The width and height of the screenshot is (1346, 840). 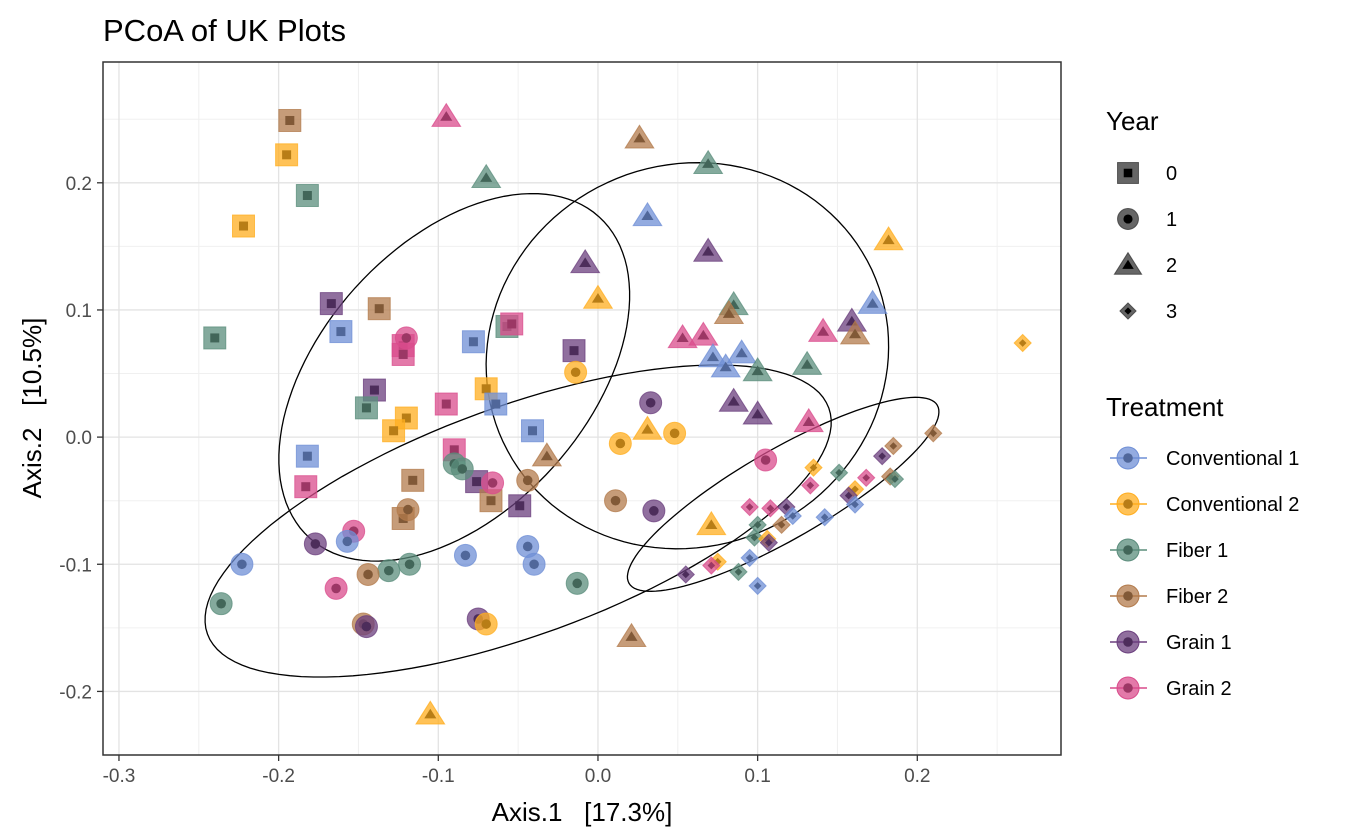 What do you see at coordinates (582, 812) in the screenshot?
I see `x-axis-title: Axis.1 [17.3%]` at bounding box center [582, 812].